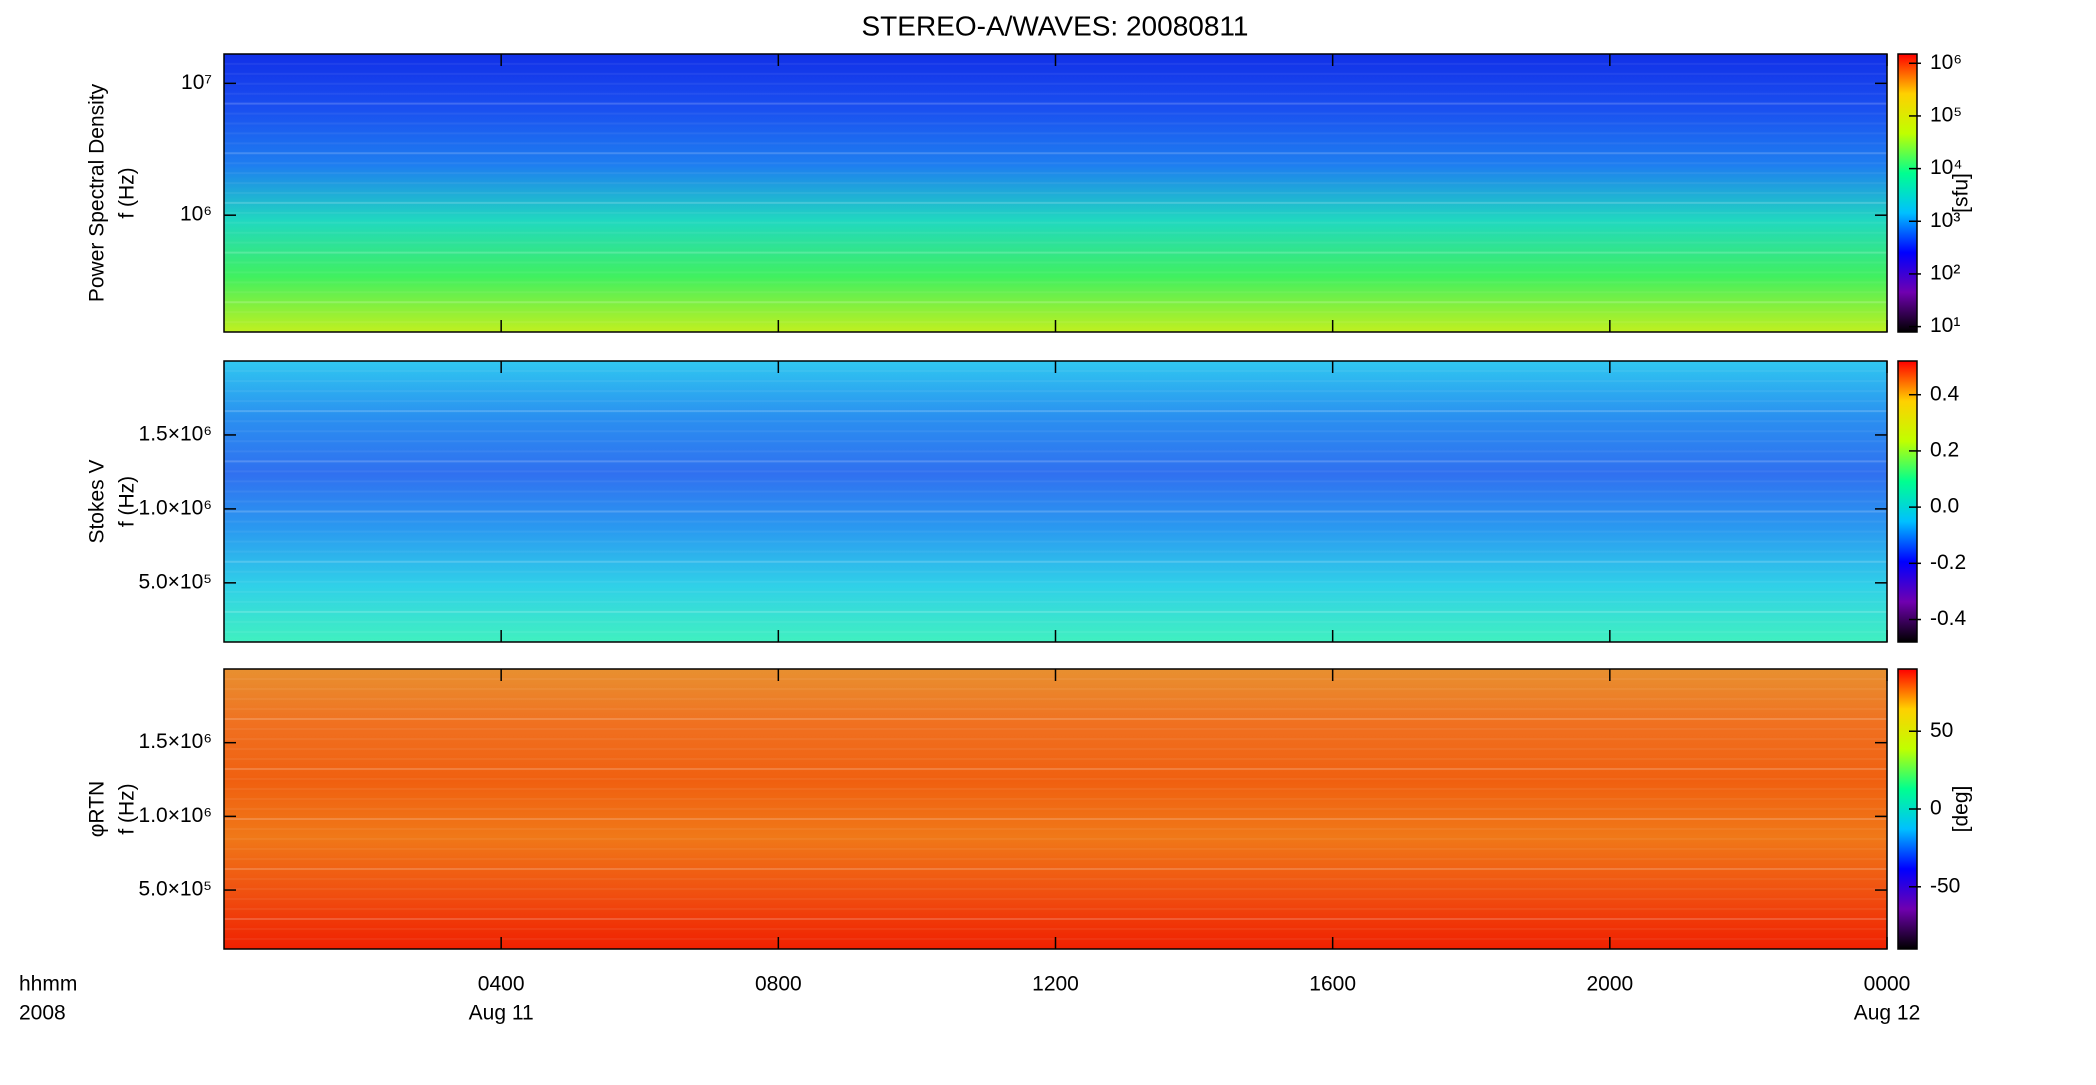 The image size is (2096, 1085). I want to click on x-tick-label: 2000, so click(1609, 984).